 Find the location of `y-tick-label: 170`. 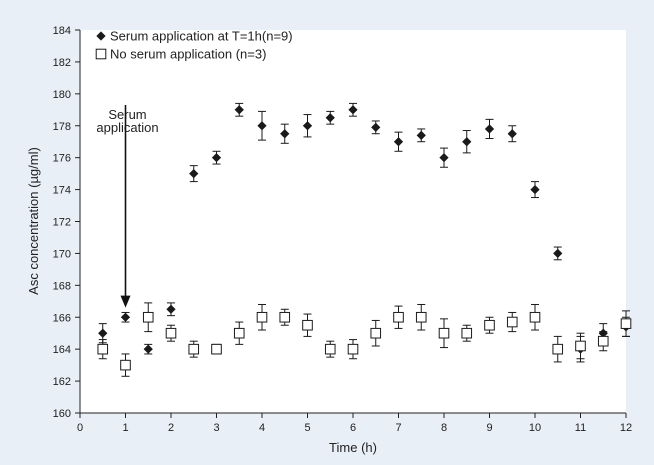

y-tick-label: 170 is located at coordinates (62, 254).